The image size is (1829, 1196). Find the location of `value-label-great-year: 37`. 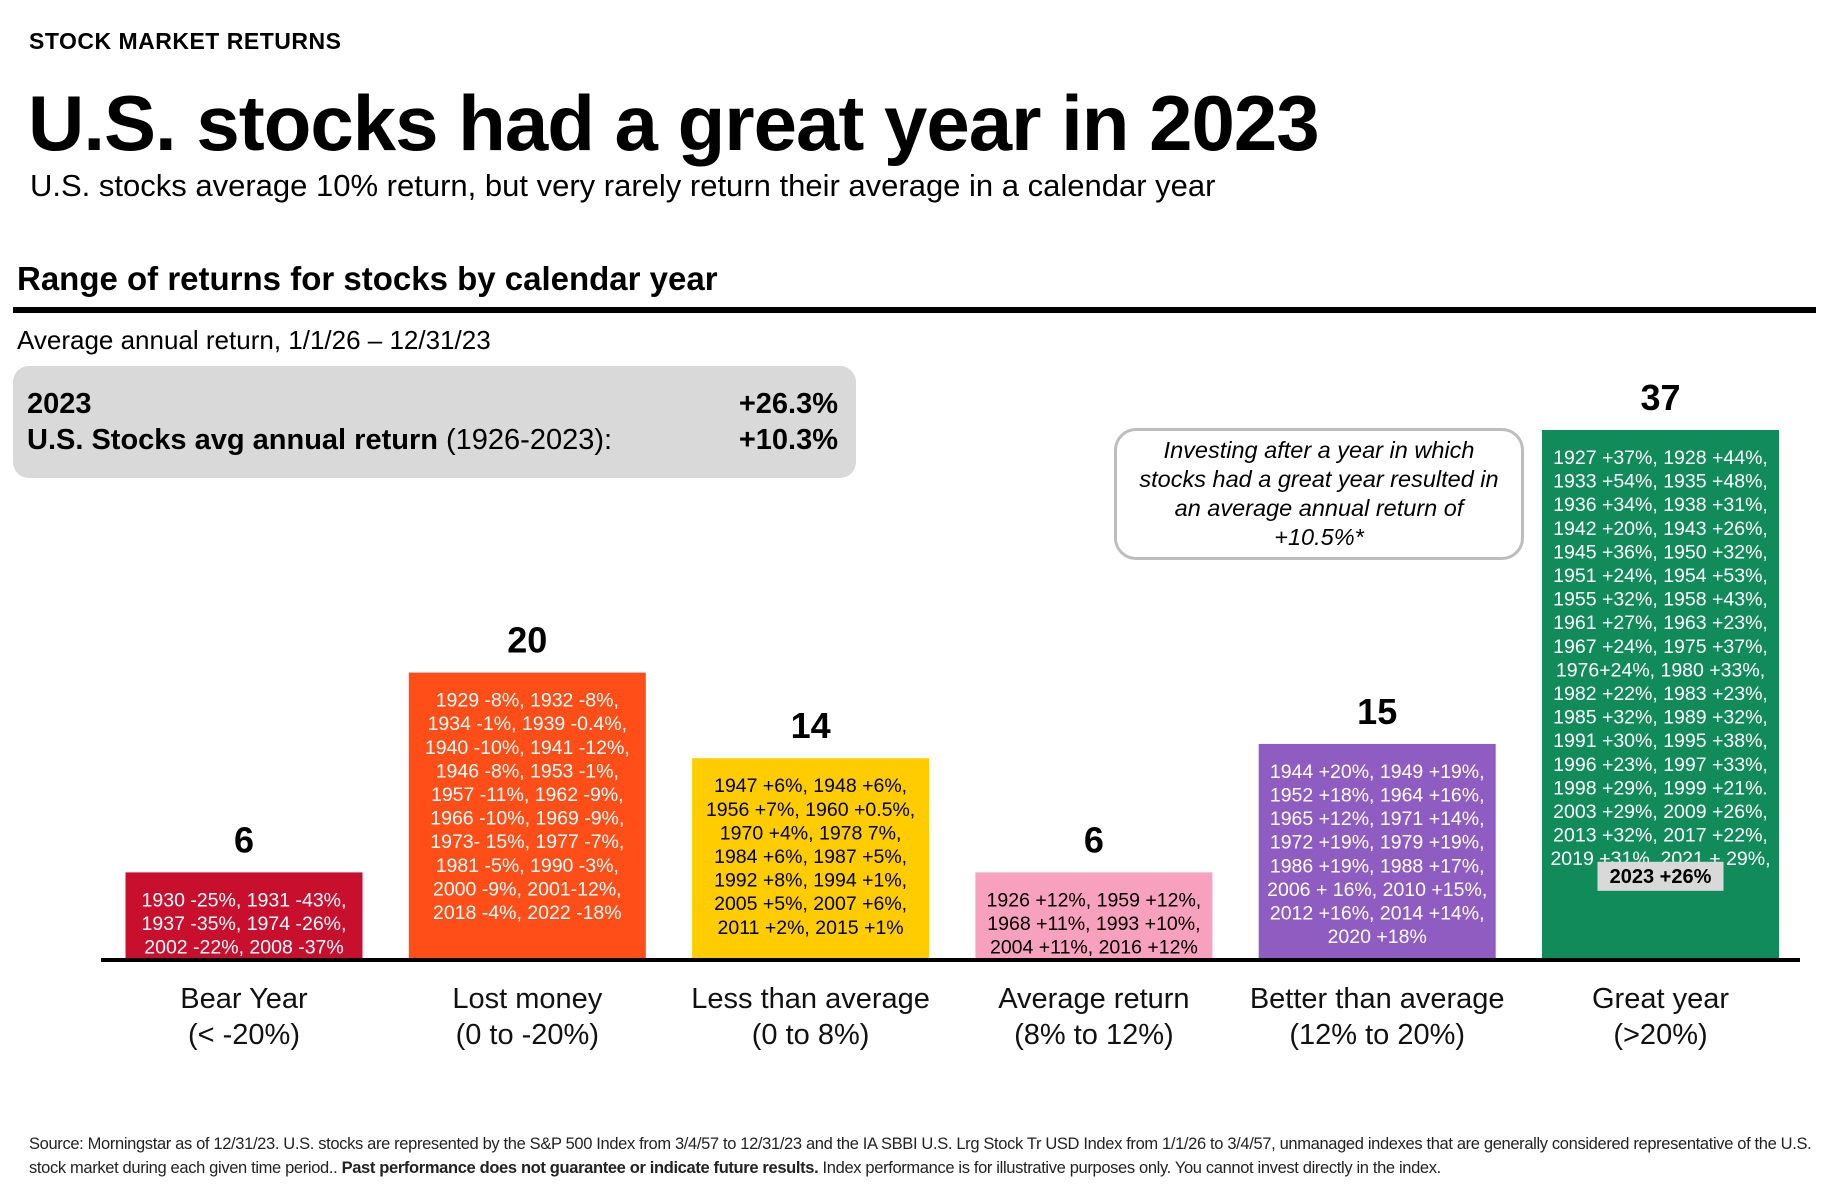

value-label-great-year: 37 is located at coordinates (1660, 397).